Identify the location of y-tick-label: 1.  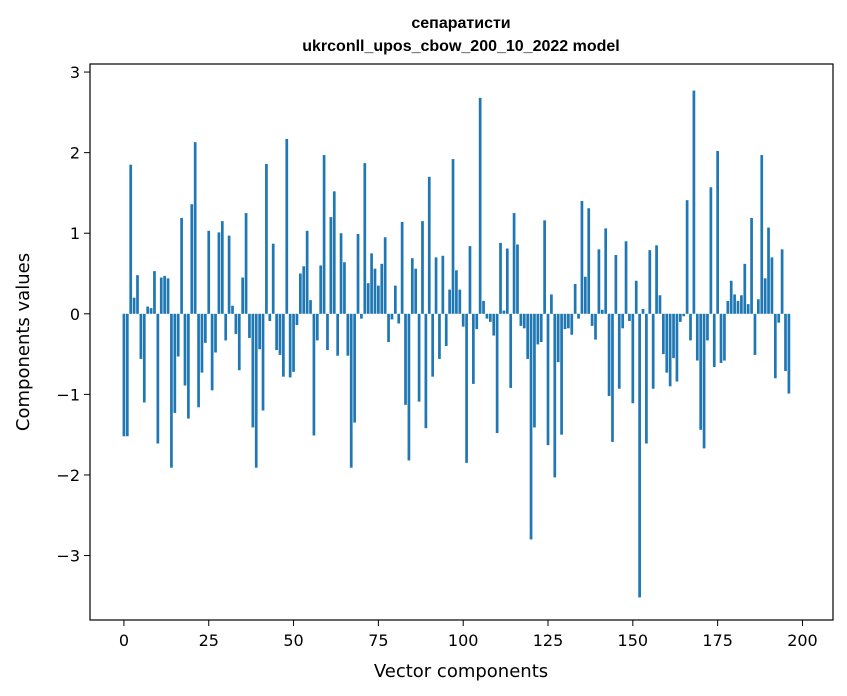
(75, 233).